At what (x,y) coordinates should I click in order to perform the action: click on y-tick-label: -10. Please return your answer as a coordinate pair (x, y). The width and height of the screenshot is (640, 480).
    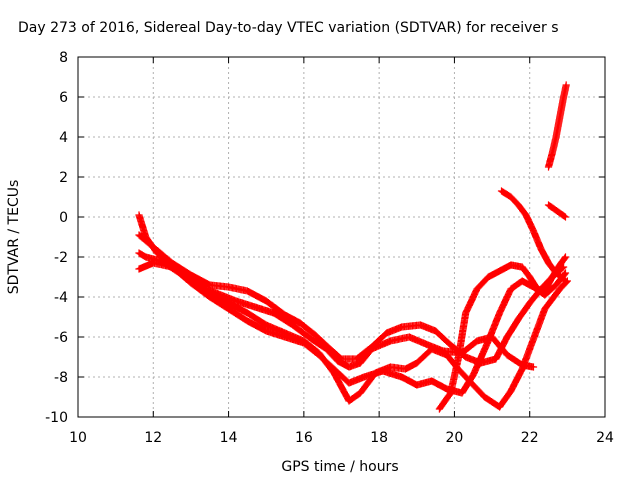
    Looking at the image, I should click on (56, 418).